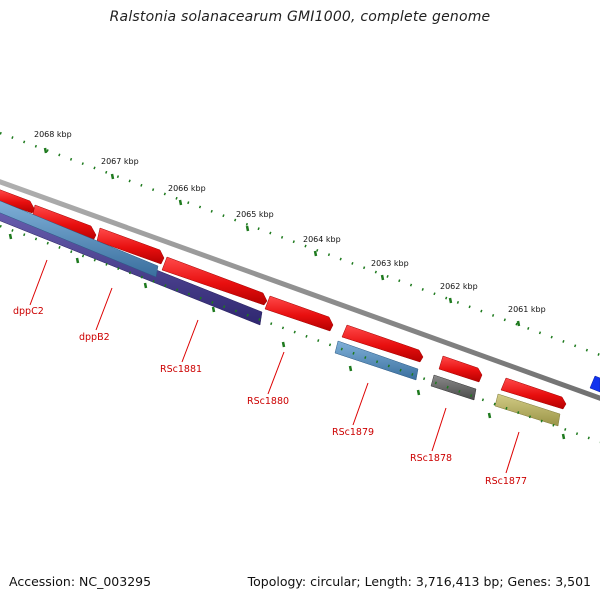 This screenshot has width=600, height=600. What do you see at coordinates (187, 188) in the screenshot?
I see `ruler-label: 2066 kbp` at bounding box center [187, 188].